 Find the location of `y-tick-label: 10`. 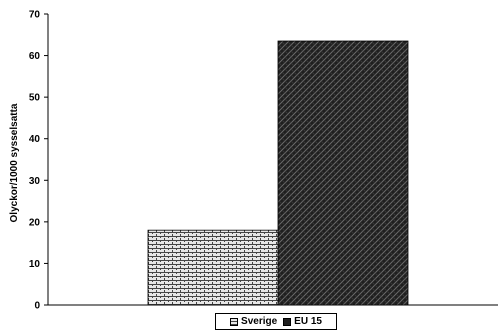

y-tick-label: 10 is located at coordinates (35, 264).